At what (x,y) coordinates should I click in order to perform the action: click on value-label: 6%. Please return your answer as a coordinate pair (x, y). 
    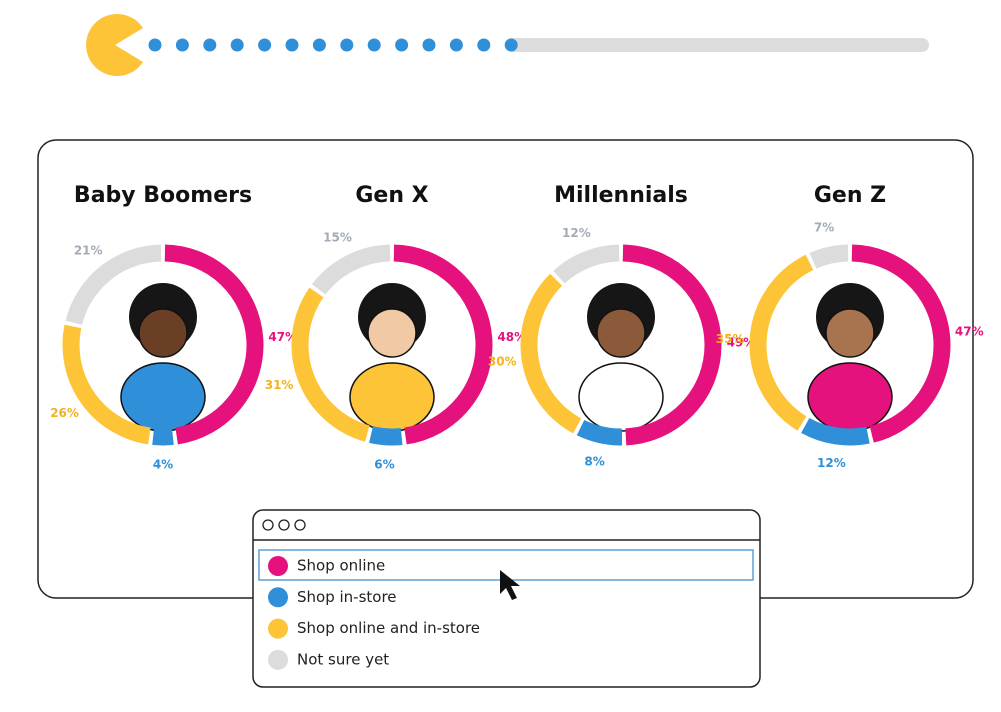
    Looking at the image, I should click on (384, 464).